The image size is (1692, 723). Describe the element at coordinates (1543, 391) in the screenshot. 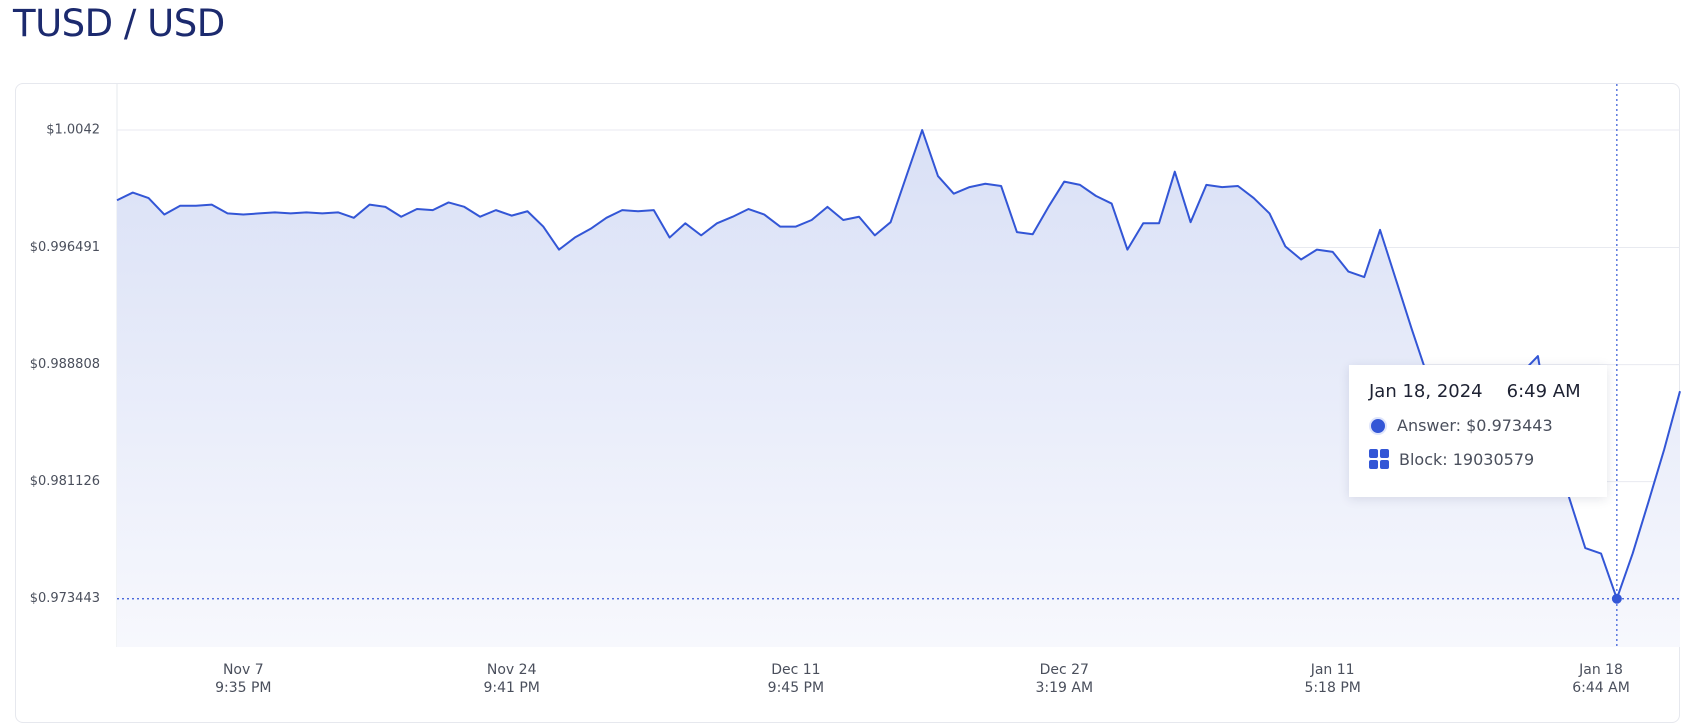

I see `tooltip-time: 6:49 AM` at that location.